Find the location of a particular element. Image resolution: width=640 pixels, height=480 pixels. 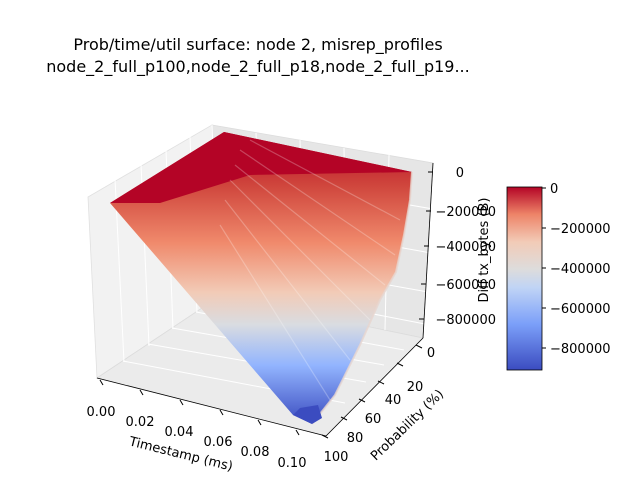

x-tick-label: 0.06 is located at coordinates (218, 442).